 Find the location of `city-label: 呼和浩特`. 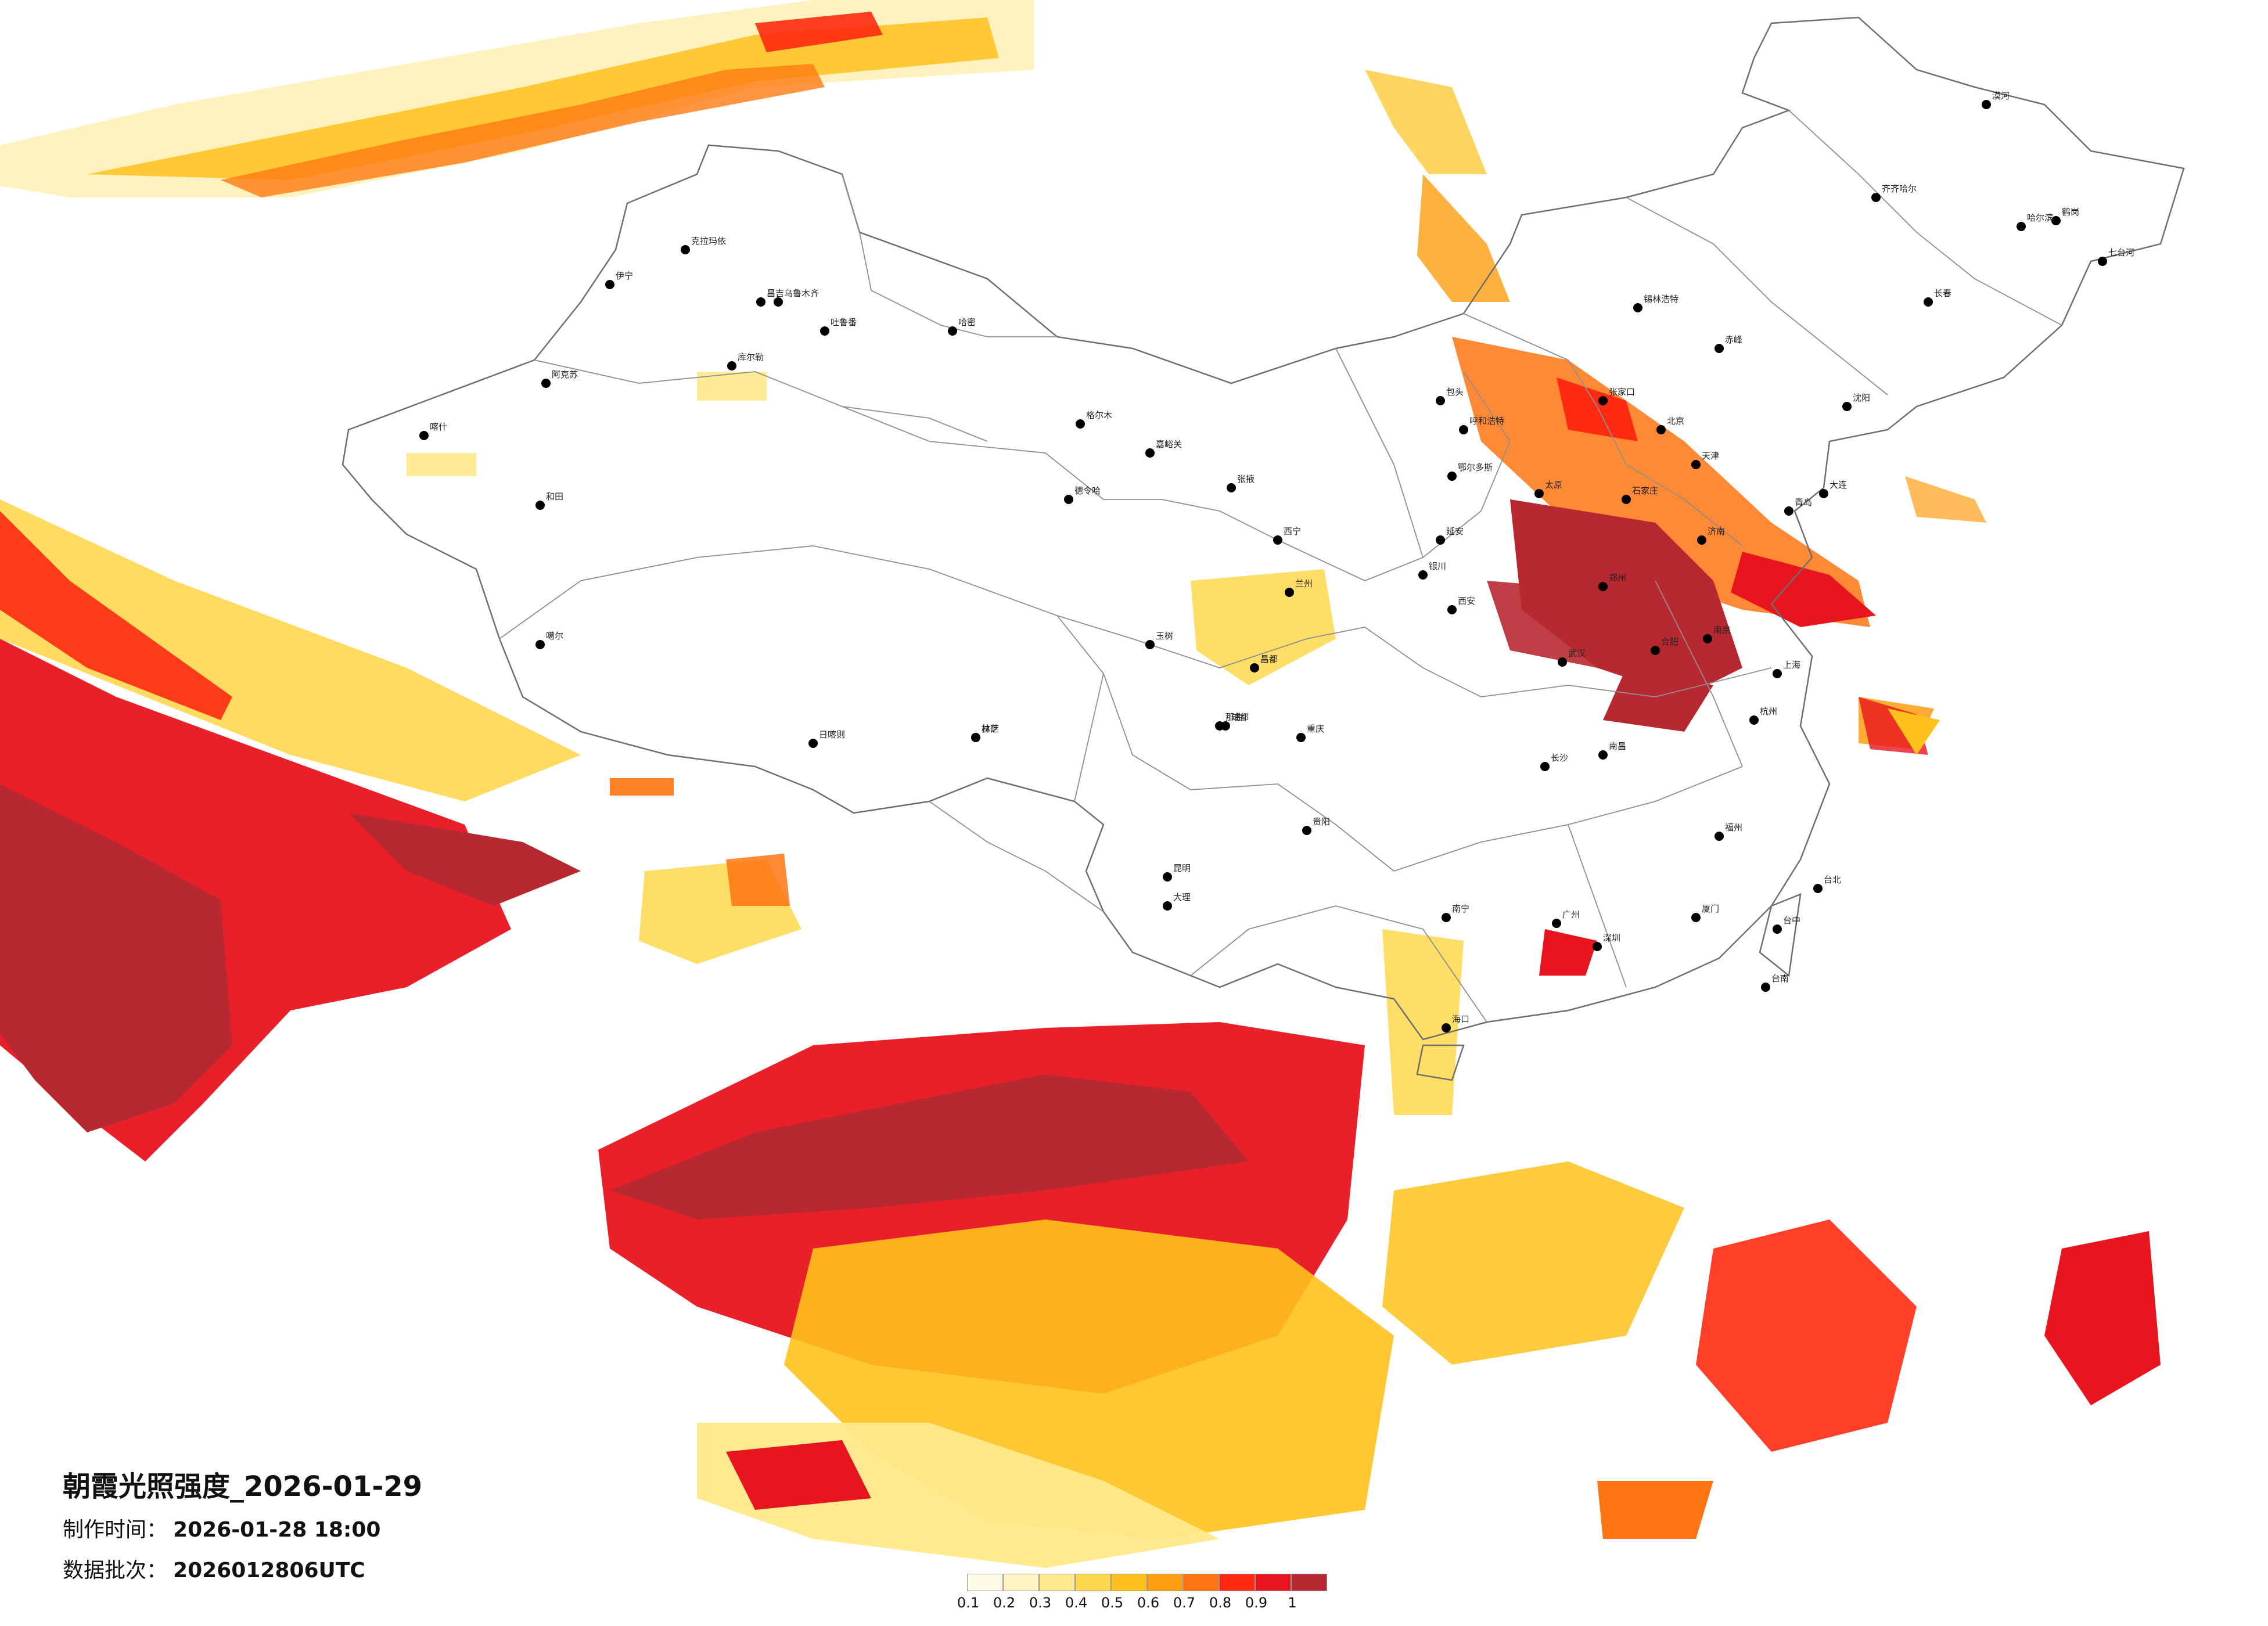

city-label: 呼和浩特 is located at coordinates (1486, 421).